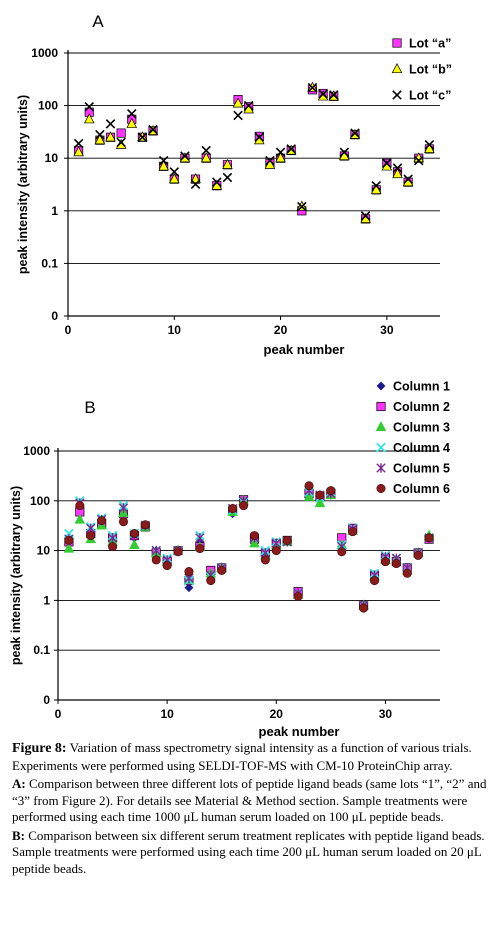 The height and width of the screenshot is (941, 499). I want to click on x-tick-label: 30, so click(387, 330).